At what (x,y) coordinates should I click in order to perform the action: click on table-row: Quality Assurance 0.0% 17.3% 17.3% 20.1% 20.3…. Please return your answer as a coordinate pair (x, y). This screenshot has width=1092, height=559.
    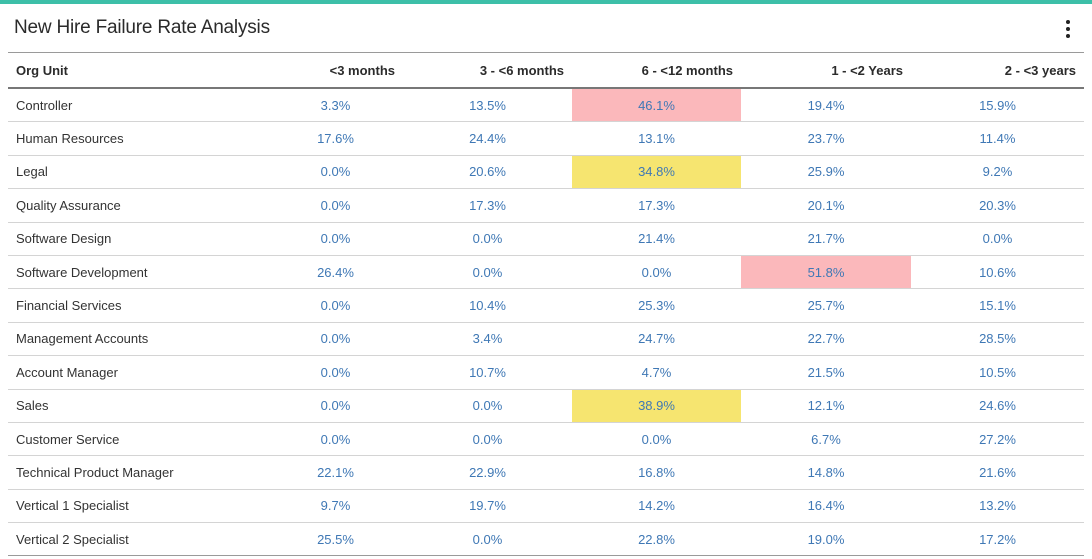
    Looking at the image, I should click on (546, 205).